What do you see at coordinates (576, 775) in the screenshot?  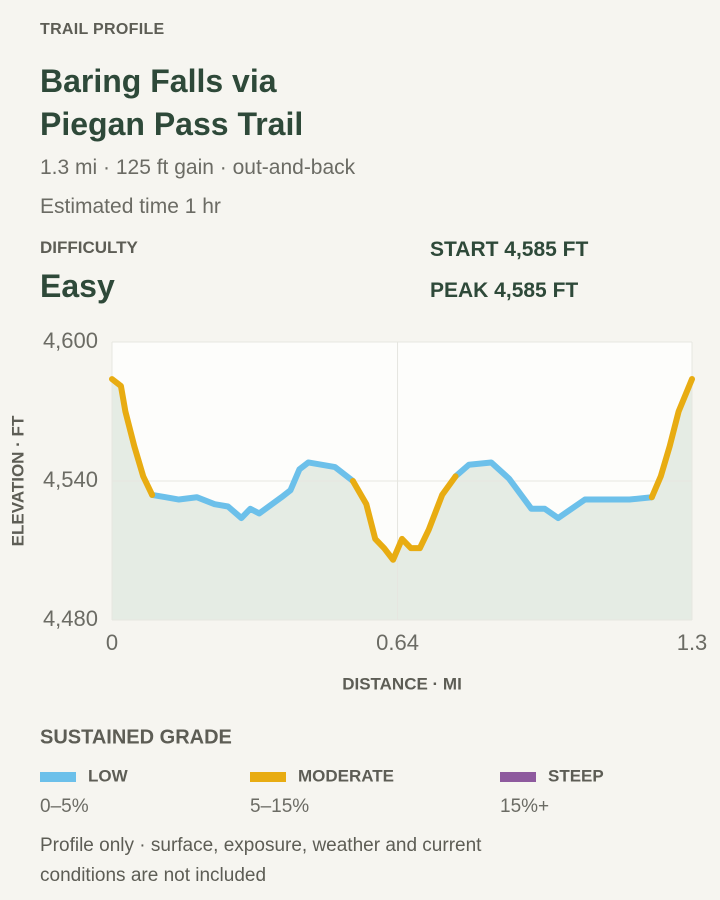 I see `legend-name: STEEP` at bounding box center [576, 775].